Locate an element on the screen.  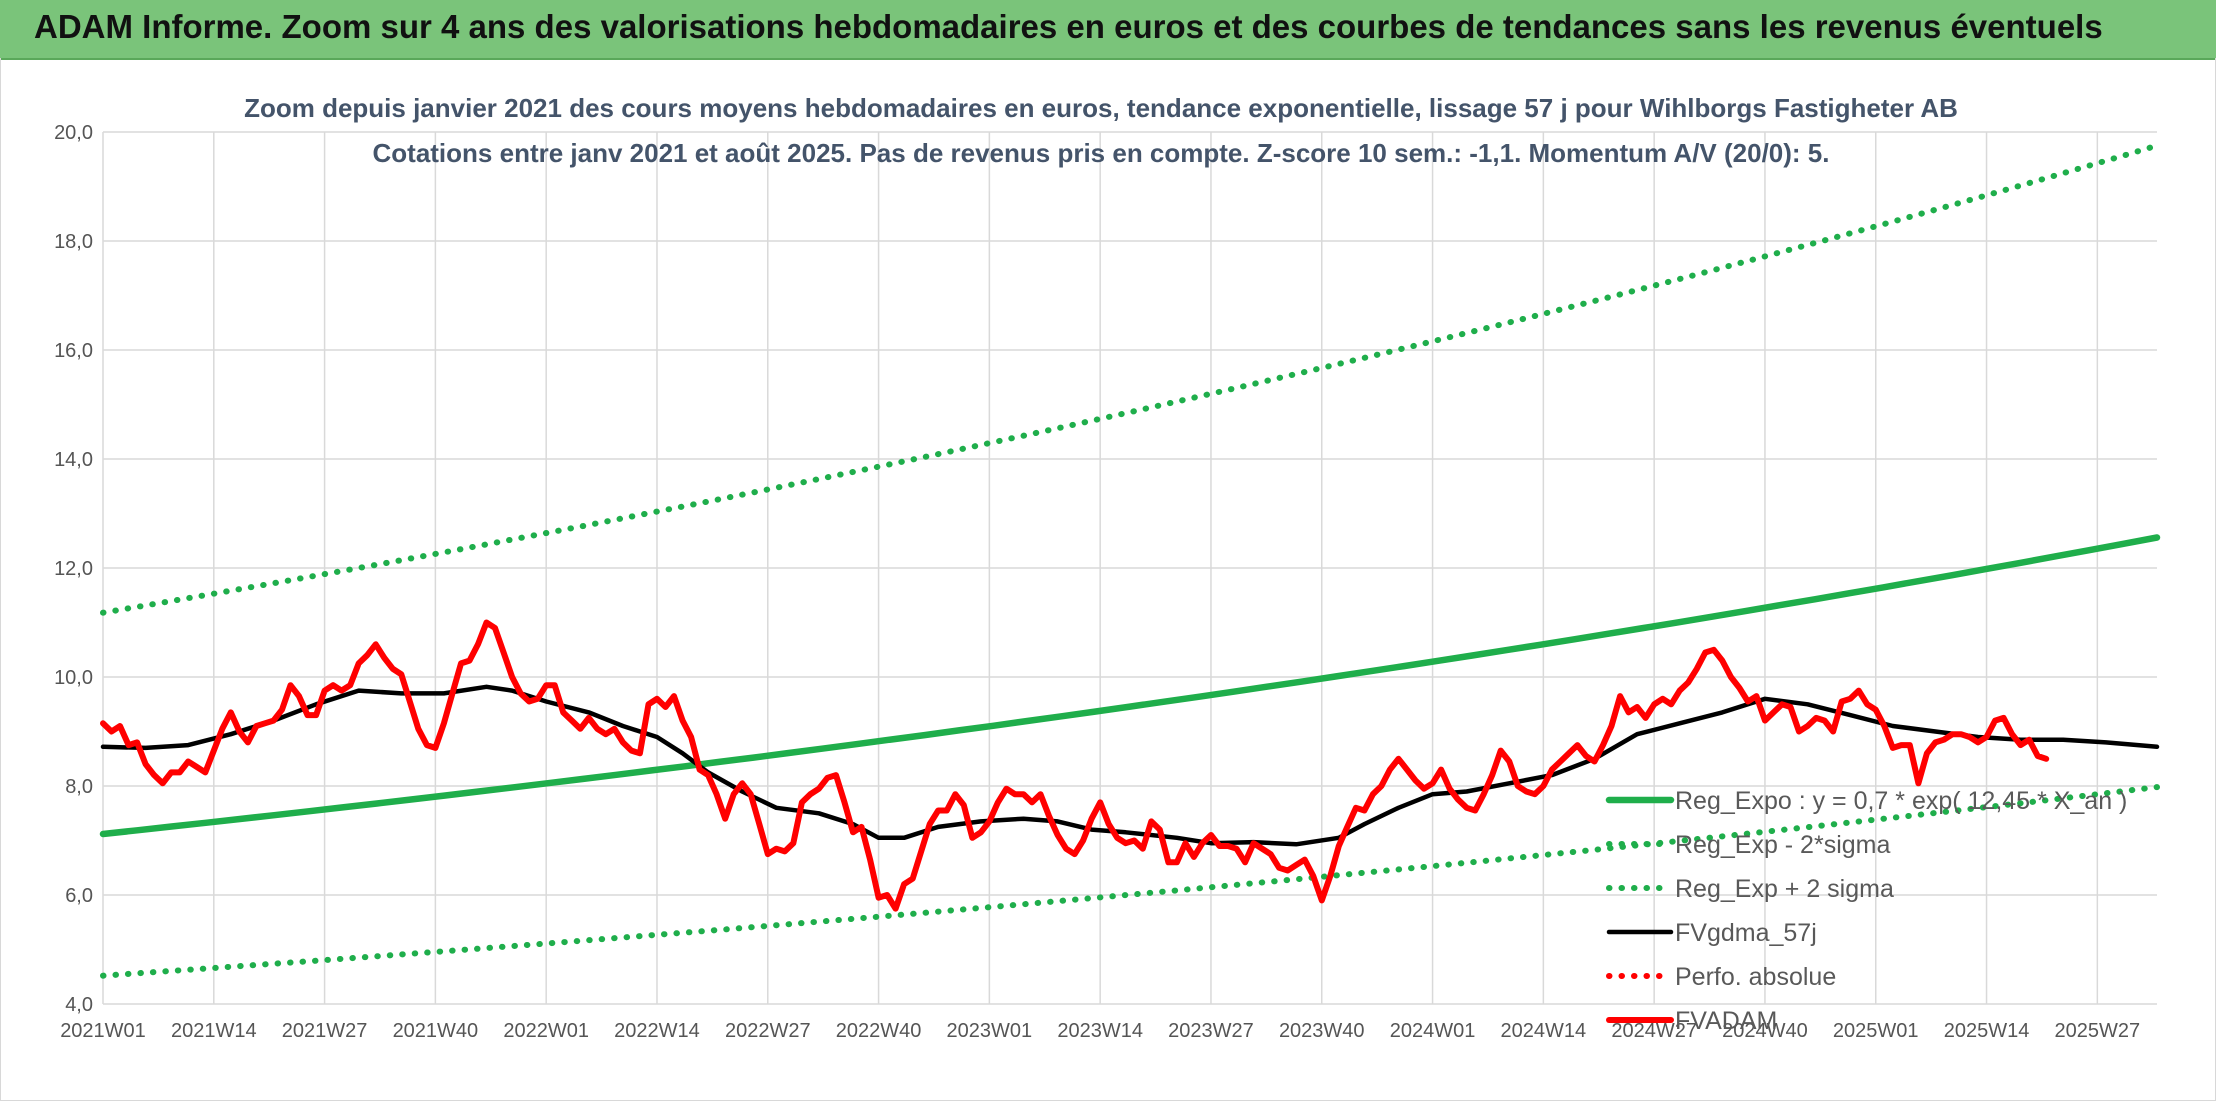
legend-entry-fvadam: FVADAM is located at coordinates (1726, 1021).